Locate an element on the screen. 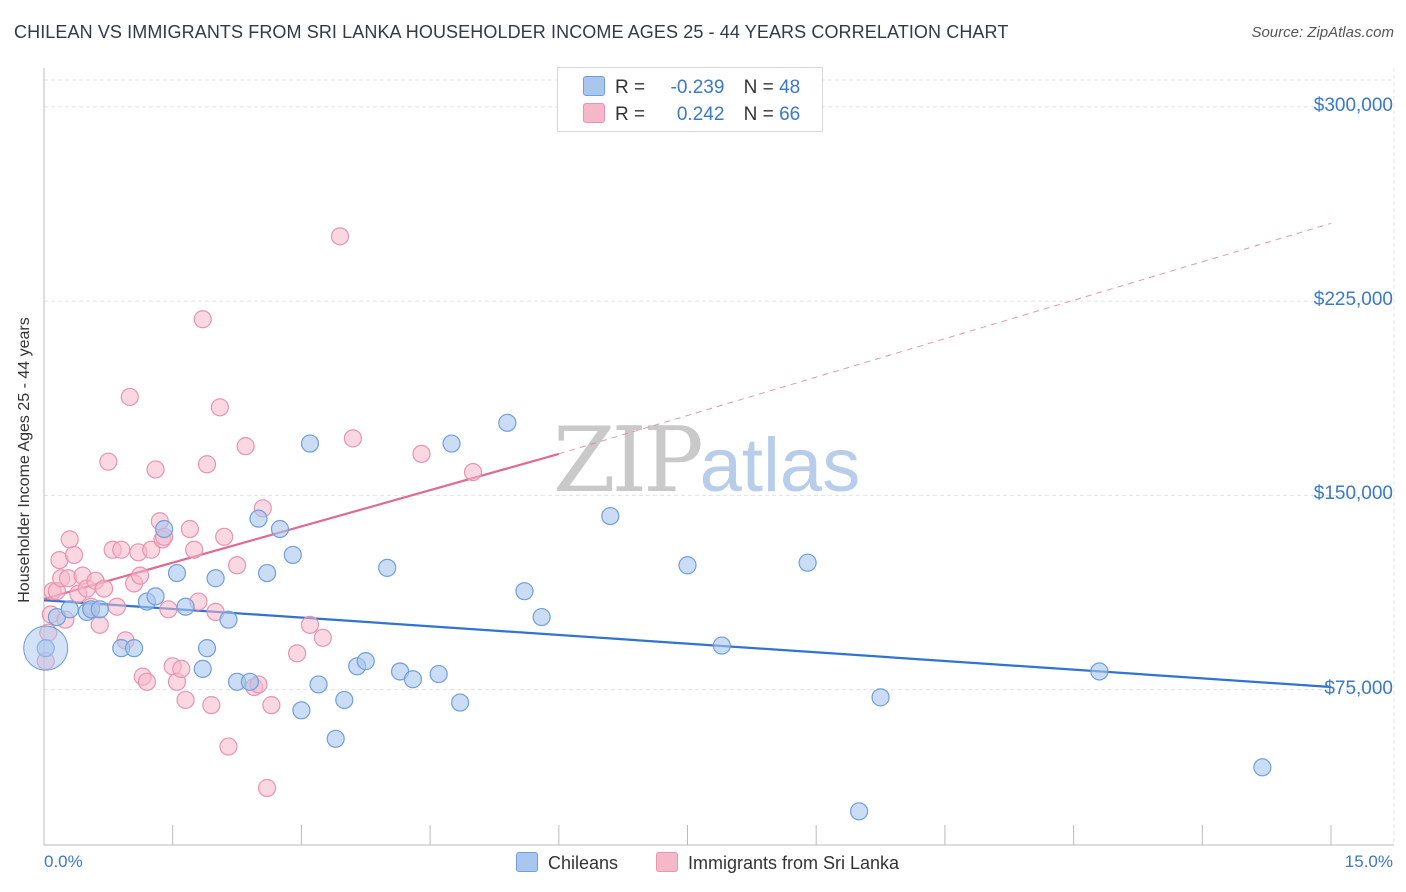 The width and height of the screenshot is (1406, 892). legend-r-value: -0.239 is located at coordinates (697, 87).